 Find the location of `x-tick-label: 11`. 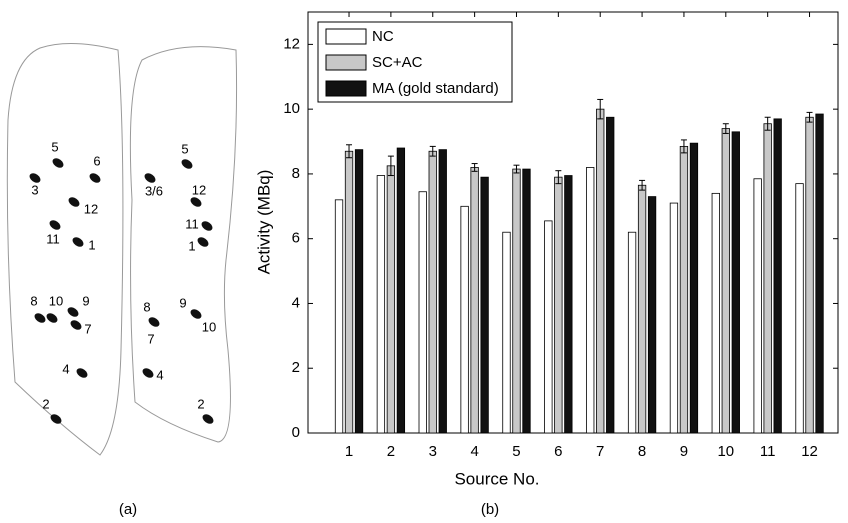

x-tick-label: 11 is located at coordinates (768, 451).